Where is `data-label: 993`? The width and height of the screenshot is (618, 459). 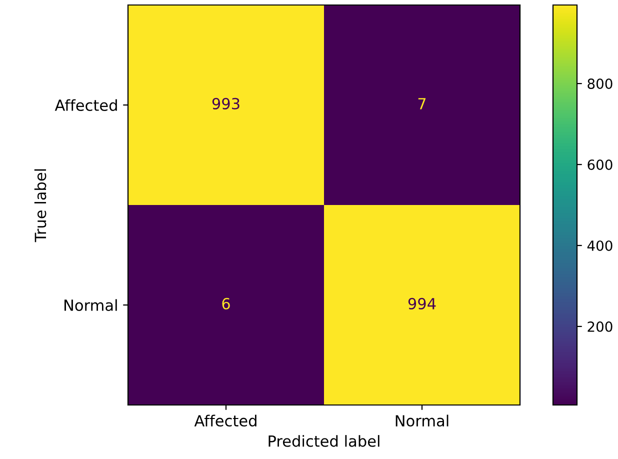
data-label: 993 is located at coordinates (226, 104).